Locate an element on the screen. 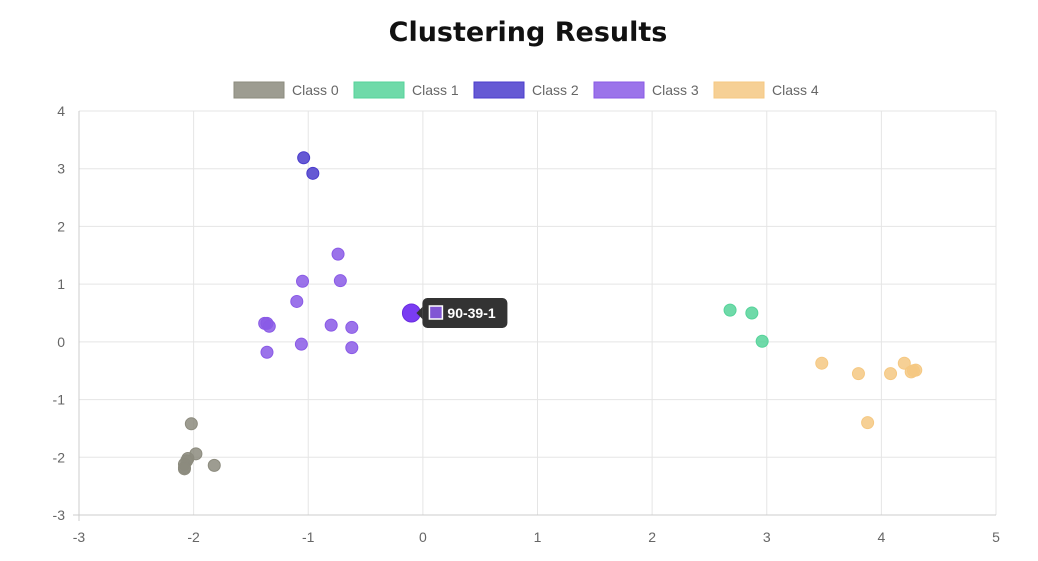 This screenshot has width=1038, height=561. x-tick-label: -1 is located at coordinates (308, 537).